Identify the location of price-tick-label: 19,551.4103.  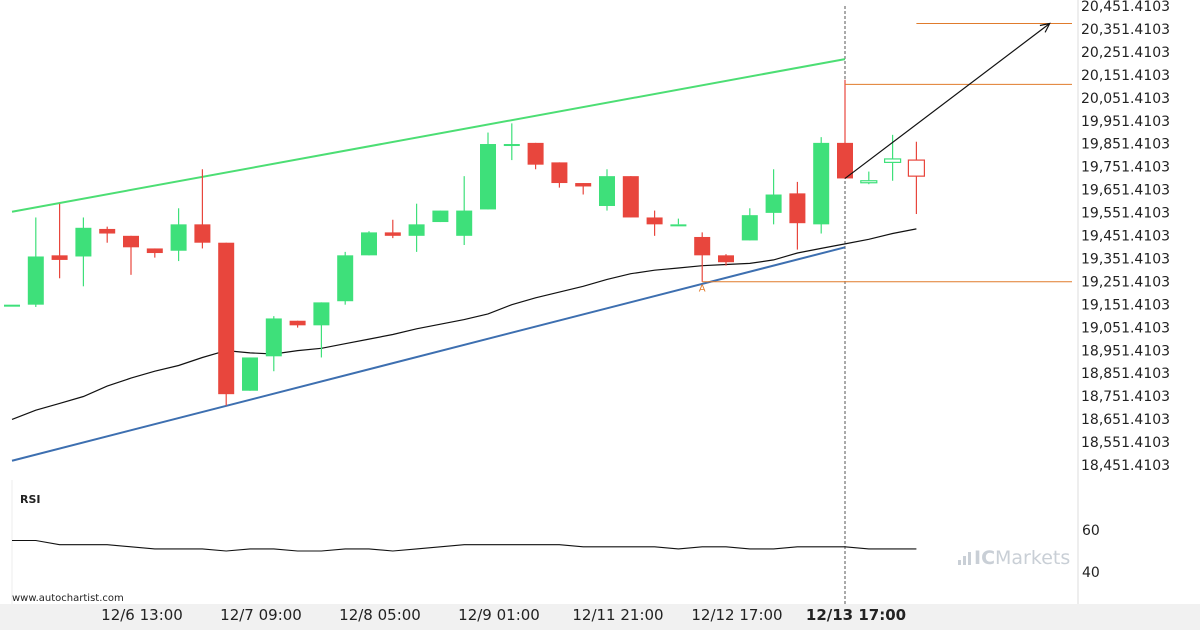
(1125, 214).